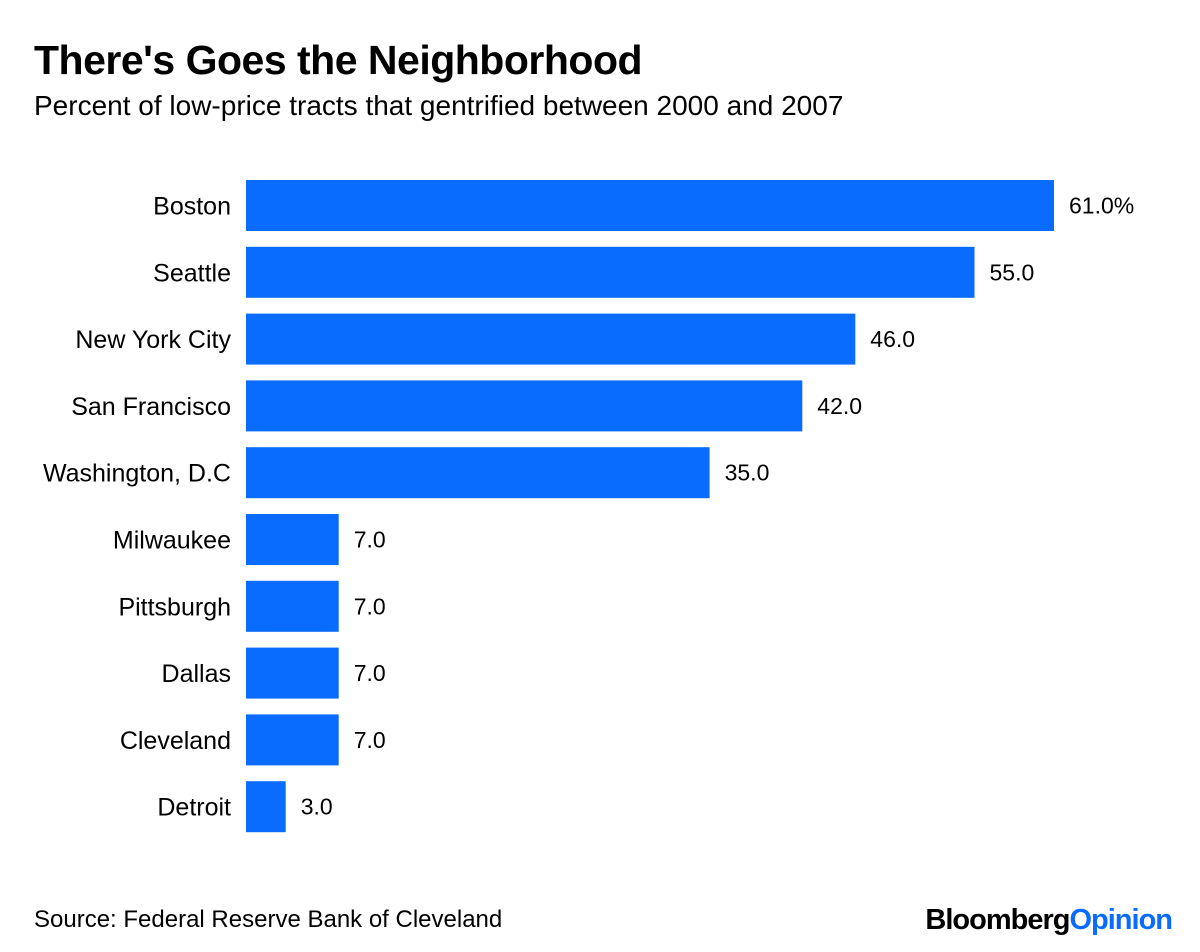  I want to click on category-label-washington-d-c: Washington, D.C, so click(137, 474).